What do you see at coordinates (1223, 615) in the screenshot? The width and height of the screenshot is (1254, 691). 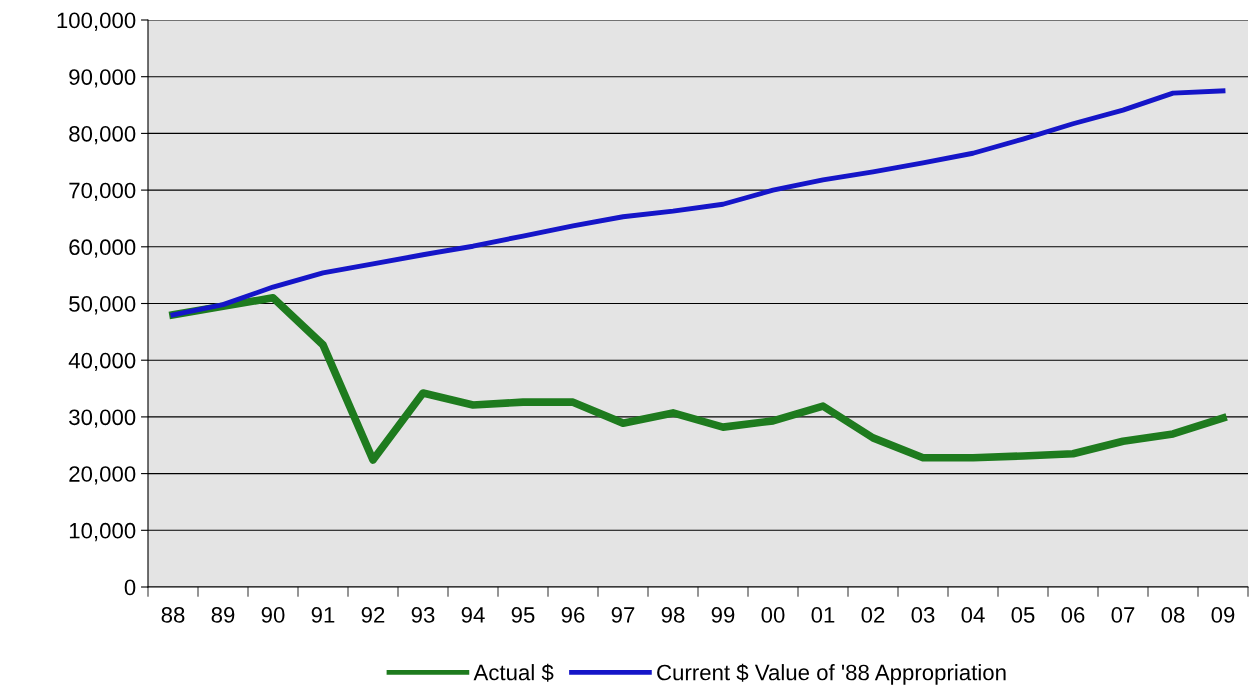 I see `x-tick-label: 09` at bounding box center [1223, 615].